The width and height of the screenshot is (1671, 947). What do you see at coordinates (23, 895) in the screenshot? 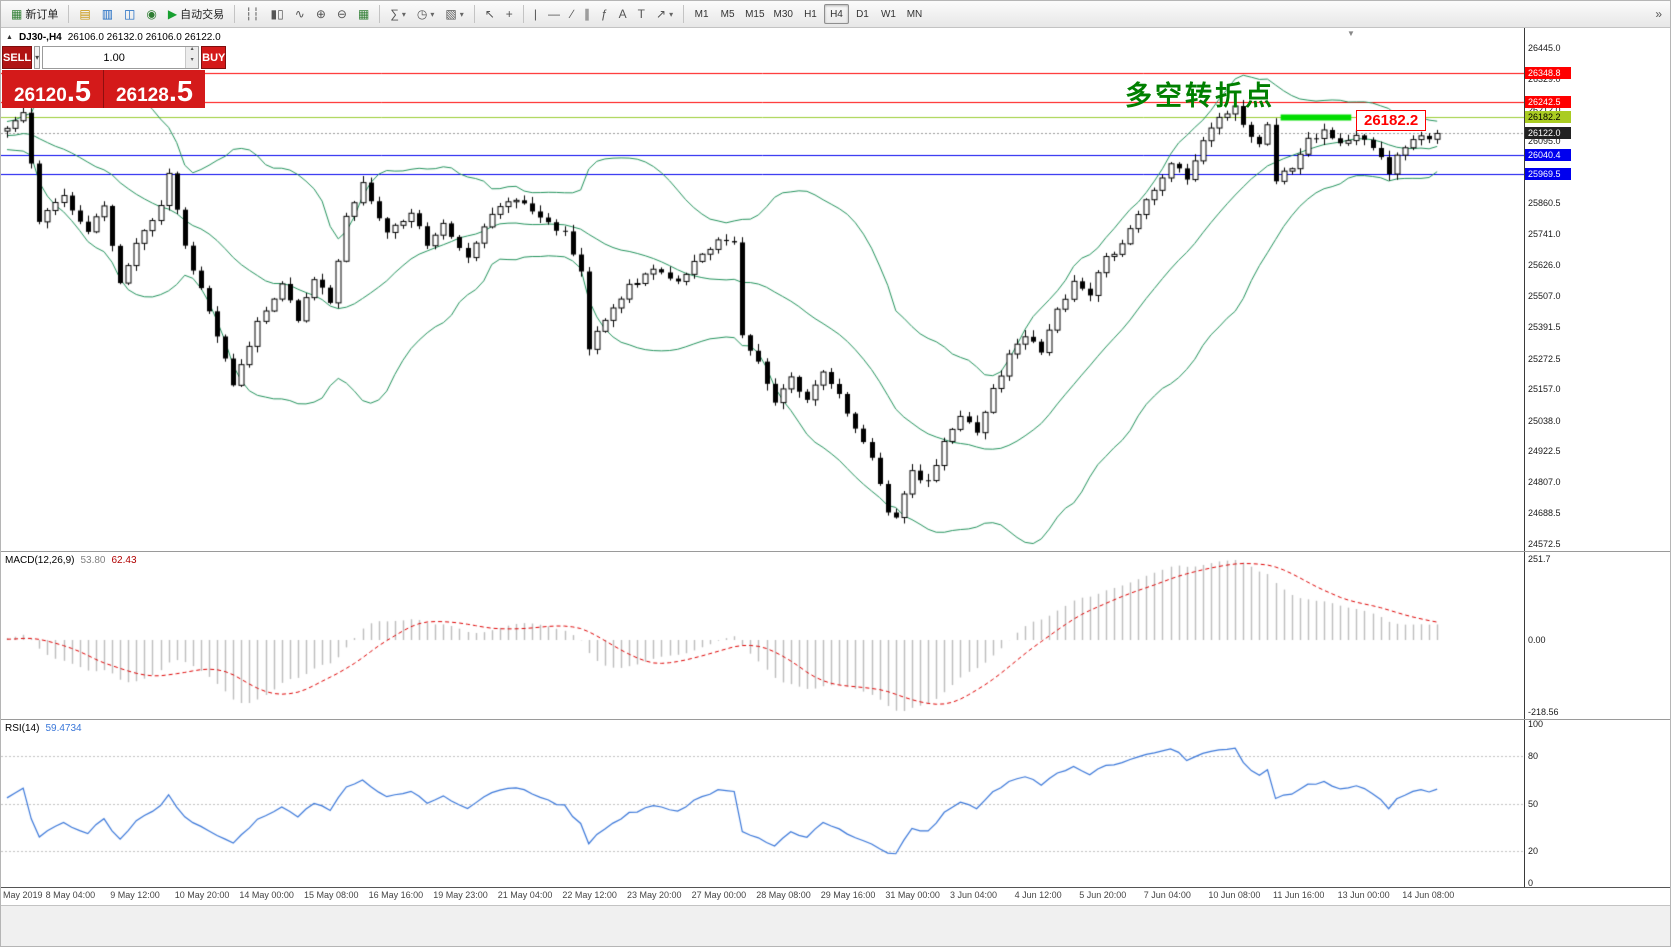
I see `time-scale-label: May 2019` at bounding box center [23, 895].